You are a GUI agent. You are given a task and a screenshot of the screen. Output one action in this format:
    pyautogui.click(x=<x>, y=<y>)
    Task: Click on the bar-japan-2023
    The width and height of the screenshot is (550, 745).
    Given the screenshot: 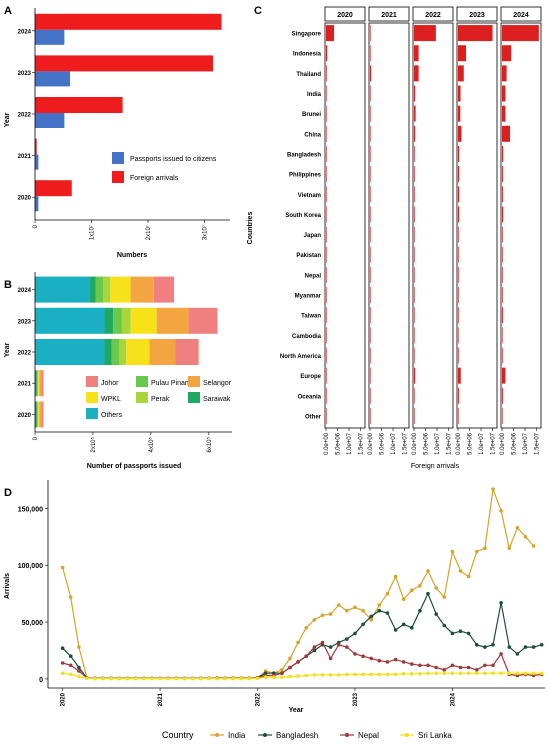 What is the action you would take?
    pyautogui.click(x=458, y=234)
    